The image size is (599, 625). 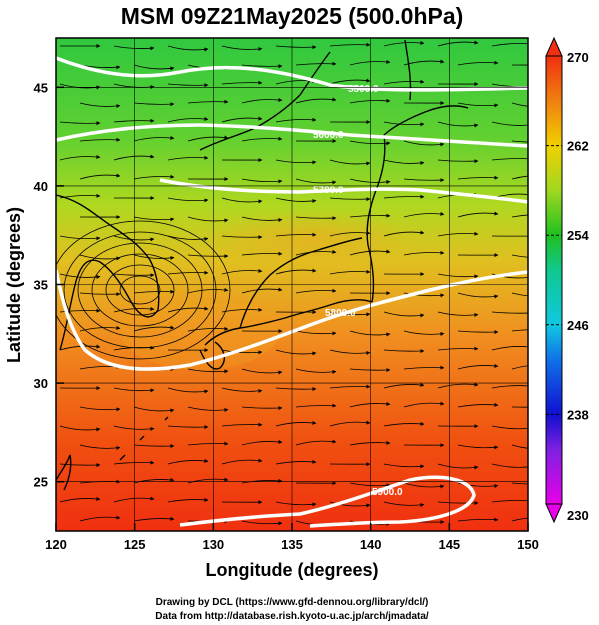 What do you see at coordinates (41, 383) in the screenshot?
I see `y-tick-label: 30` at bounding box center [41, 383].